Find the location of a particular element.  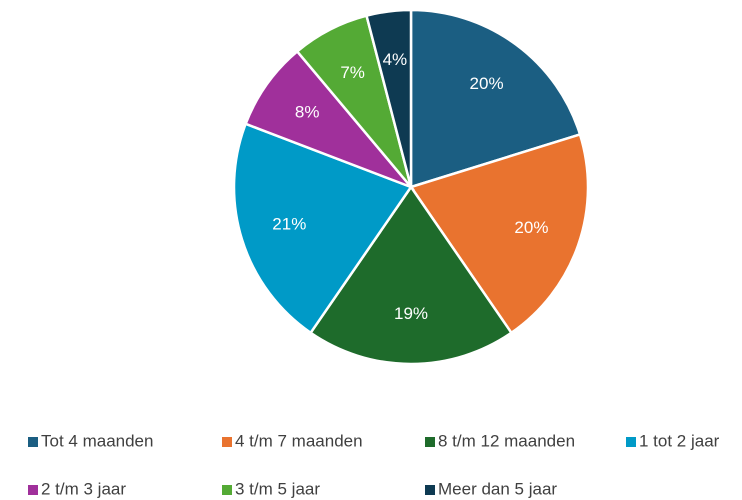

legend-label: 3 t/m 5 jaar is located at coordinates (277, 488).